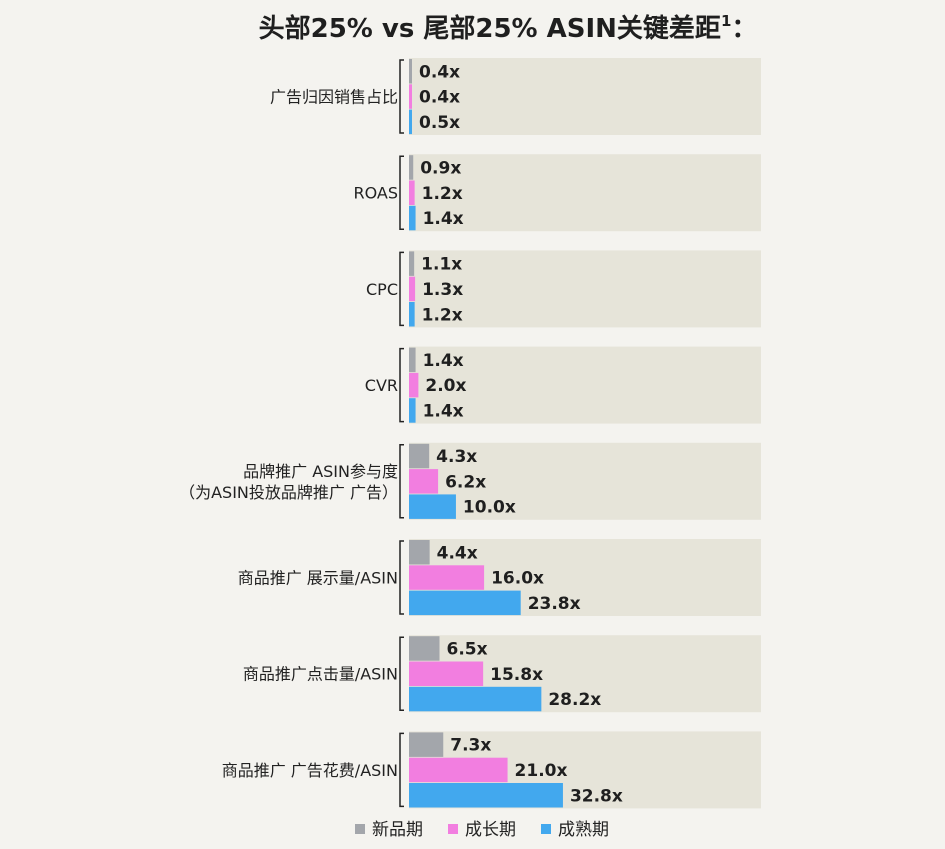 This screenshot has width=945, height=849. I want to click on chart-title-suffix: ：, so click(744, 29).